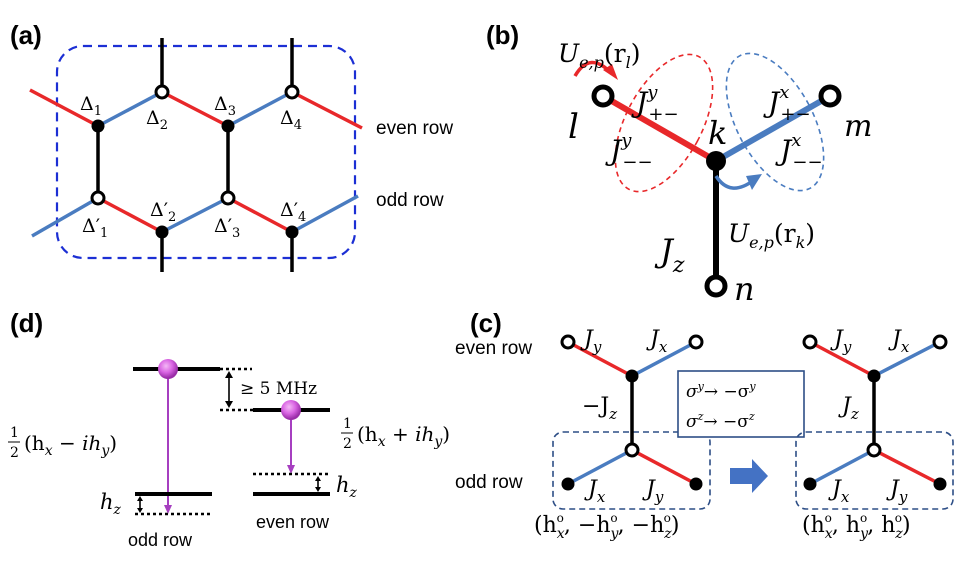 Image resolution: width=967 pixels, height=565 pixels. What do you see at coordinates (502, 35) in the screenshot?
I see `panel-b-label: (b)` at bounding box center [502, 35].